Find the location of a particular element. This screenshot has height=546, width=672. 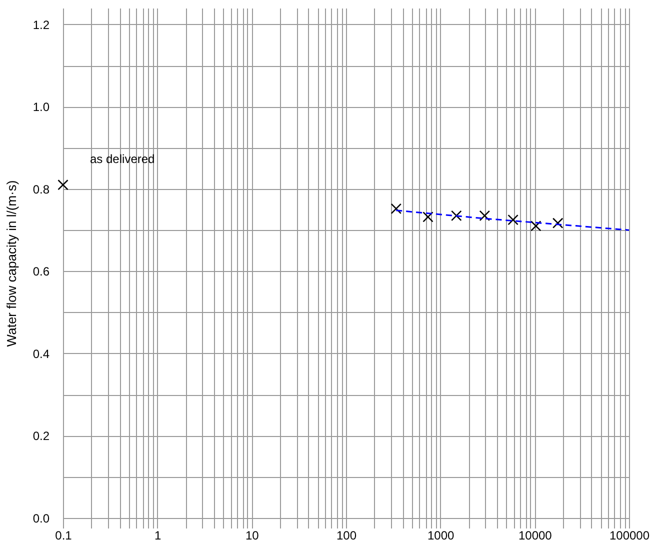

x-tick-label: 1000 is located at coordinates (441, 535).